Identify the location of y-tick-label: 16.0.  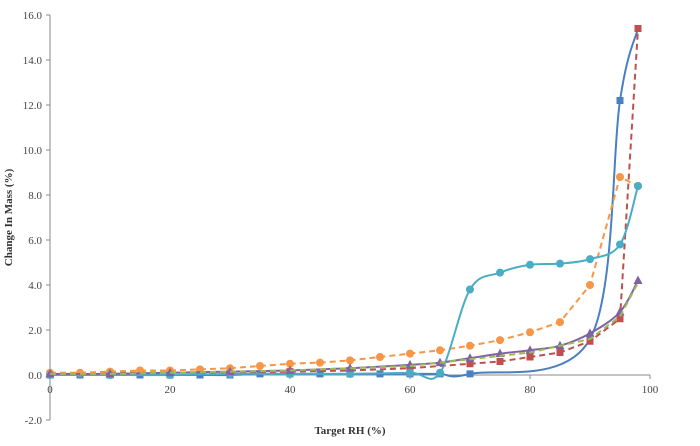
(33, 16).